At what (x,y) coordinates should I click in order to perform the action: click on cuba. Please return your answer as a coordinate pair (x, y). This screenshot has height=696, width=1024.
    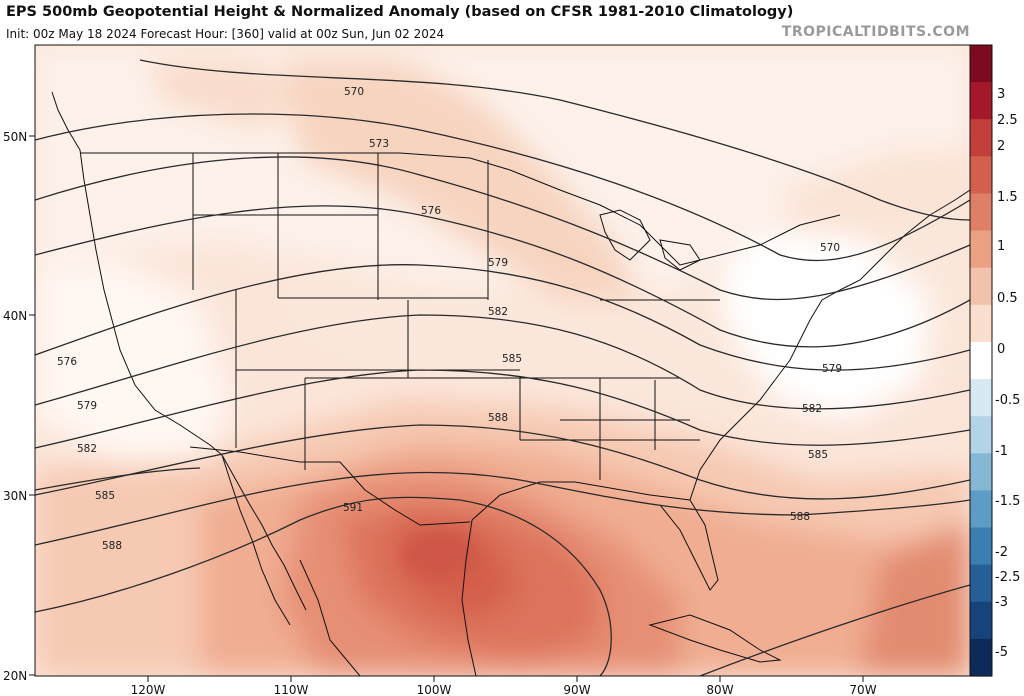
    Looking at the image, I should click on (715, 638).